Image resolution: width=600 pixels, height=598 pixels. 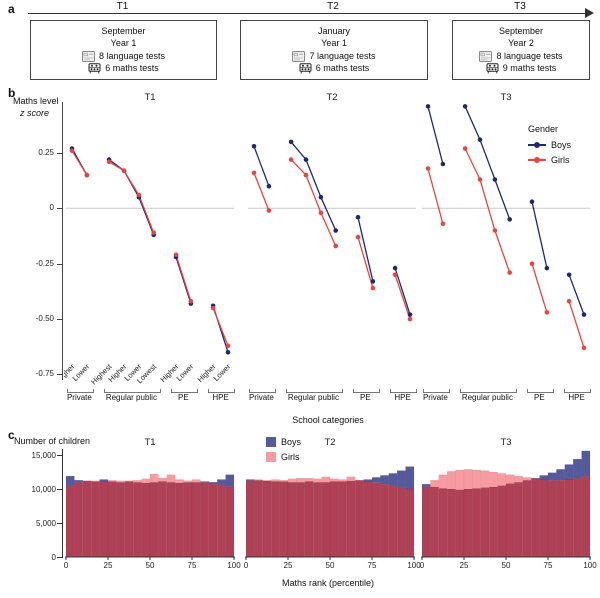 I want to click on b-y-axis-title-line1: Maths level, so click(x=36, y=101).